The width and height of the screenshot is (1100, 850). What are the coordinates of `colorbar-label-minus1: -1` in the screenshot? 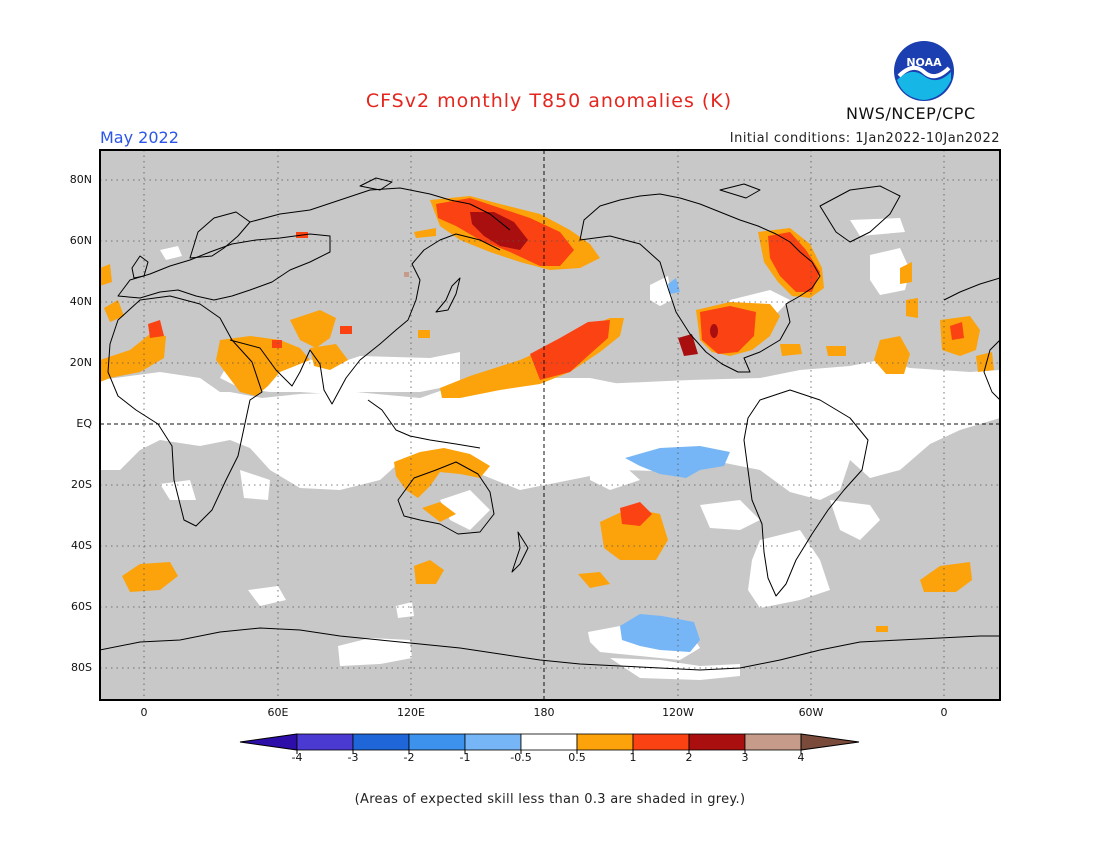 It's located at (465, 757).